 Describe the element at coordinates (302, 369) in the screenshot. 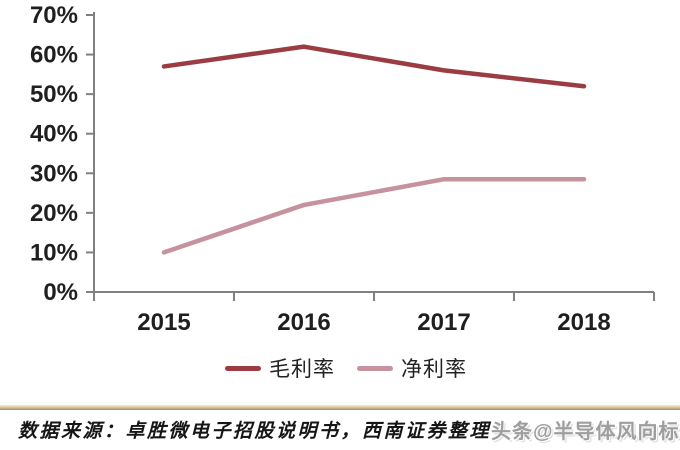

I see `gross-margin-legend-label: 毛利率` at that location.